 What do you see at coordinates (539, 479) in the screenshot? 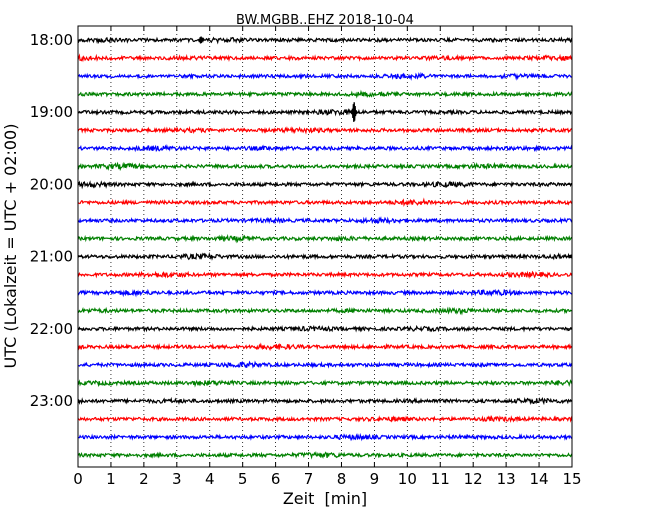
I see `x-tick-label: 14` at bounding box center [539, 479].